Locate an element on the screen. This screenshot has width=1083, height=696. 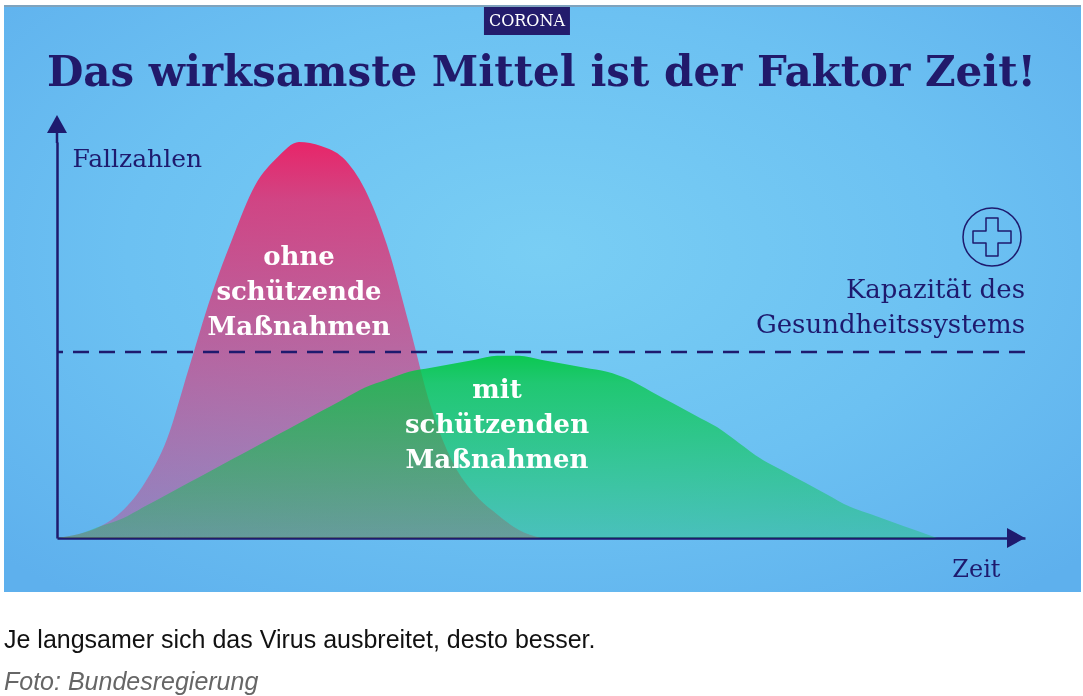
chart-title: Das wirksamste Mittel ist der Faktor Zeit! is located at coordinates (541, 72).